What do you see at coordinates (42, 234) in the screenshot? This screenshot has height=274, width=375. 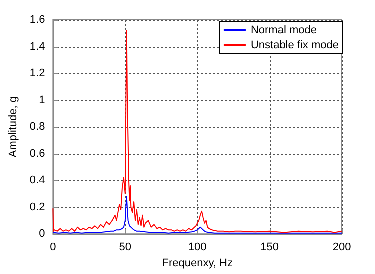 I see `y-tick-label: 0` at bounding box center [42, 234].